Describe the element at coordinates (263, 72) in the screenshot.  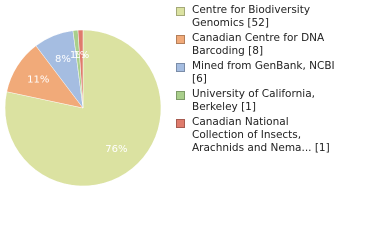
I see `legend-label: Mined from GenBank, NCBI [6]` at that location.